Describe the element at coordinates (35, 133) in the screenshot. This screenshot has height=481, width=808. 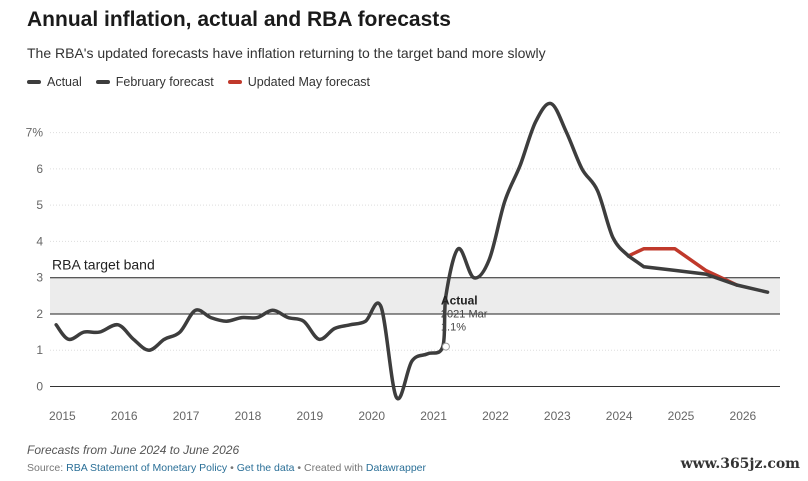
I see `y-tick-label: 7%` at that location.